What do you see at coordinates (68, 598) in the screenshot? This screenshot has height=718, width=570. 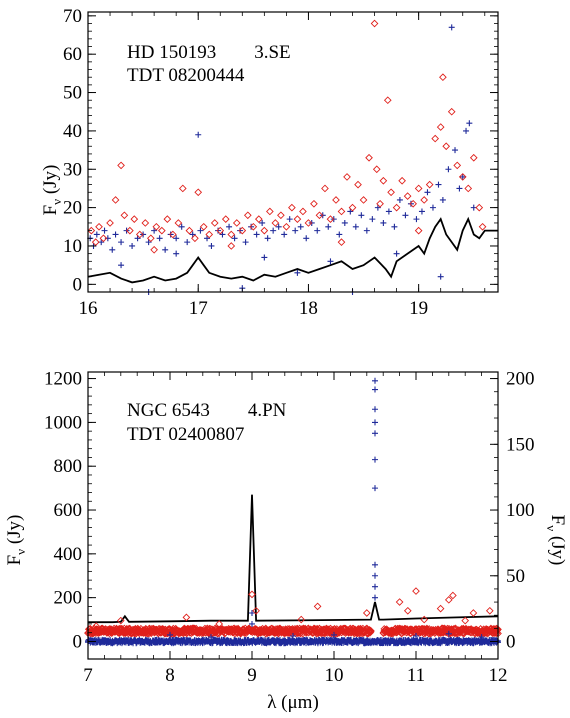 I see `y-tick-label: 200` at bounding box center [68, 598].